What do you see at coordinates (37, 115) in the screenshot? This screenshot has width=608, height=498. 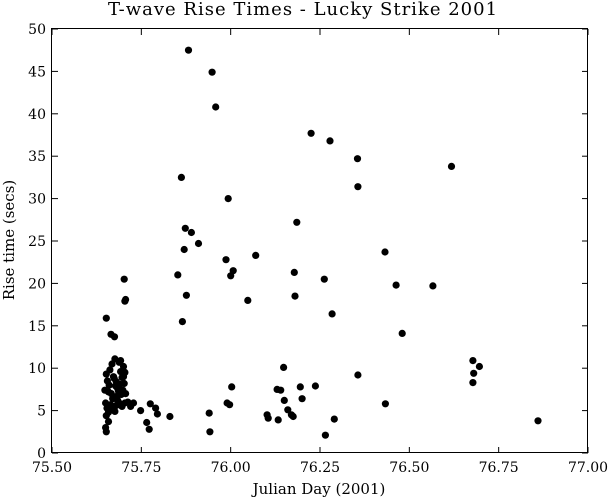 I see `y-tick-label: 40` at bounding box center [37, 115].